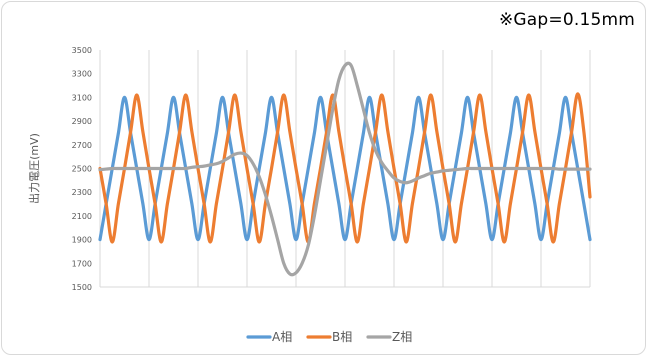  Describe the element at coordinates (566, 20) in the screenshot. I see `gap-annotation: ※Gap=0.15mm` at that location.